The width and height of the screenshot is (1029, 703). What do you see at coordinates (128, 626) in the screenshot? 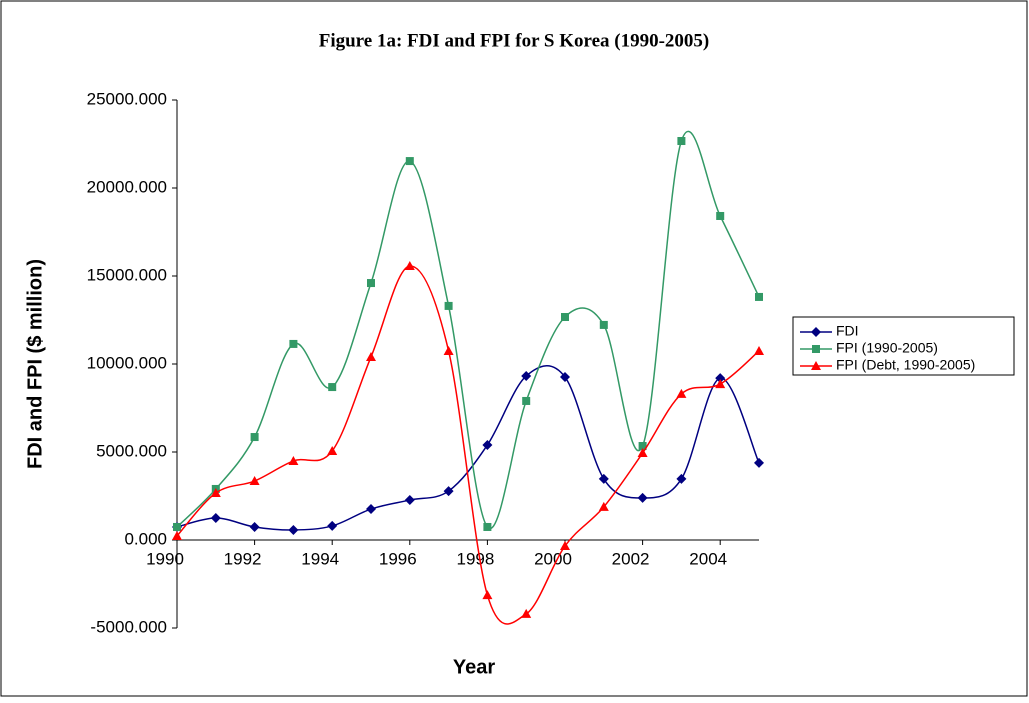
I see `y-tick-label: -5000.000` at bounding box center [128, 626].